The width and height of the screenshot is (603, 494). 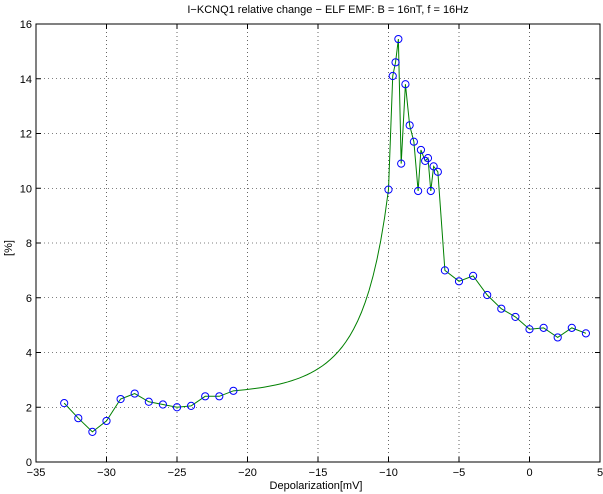 I want to click on y-tick-label: 16, so click(x=26, y=25).